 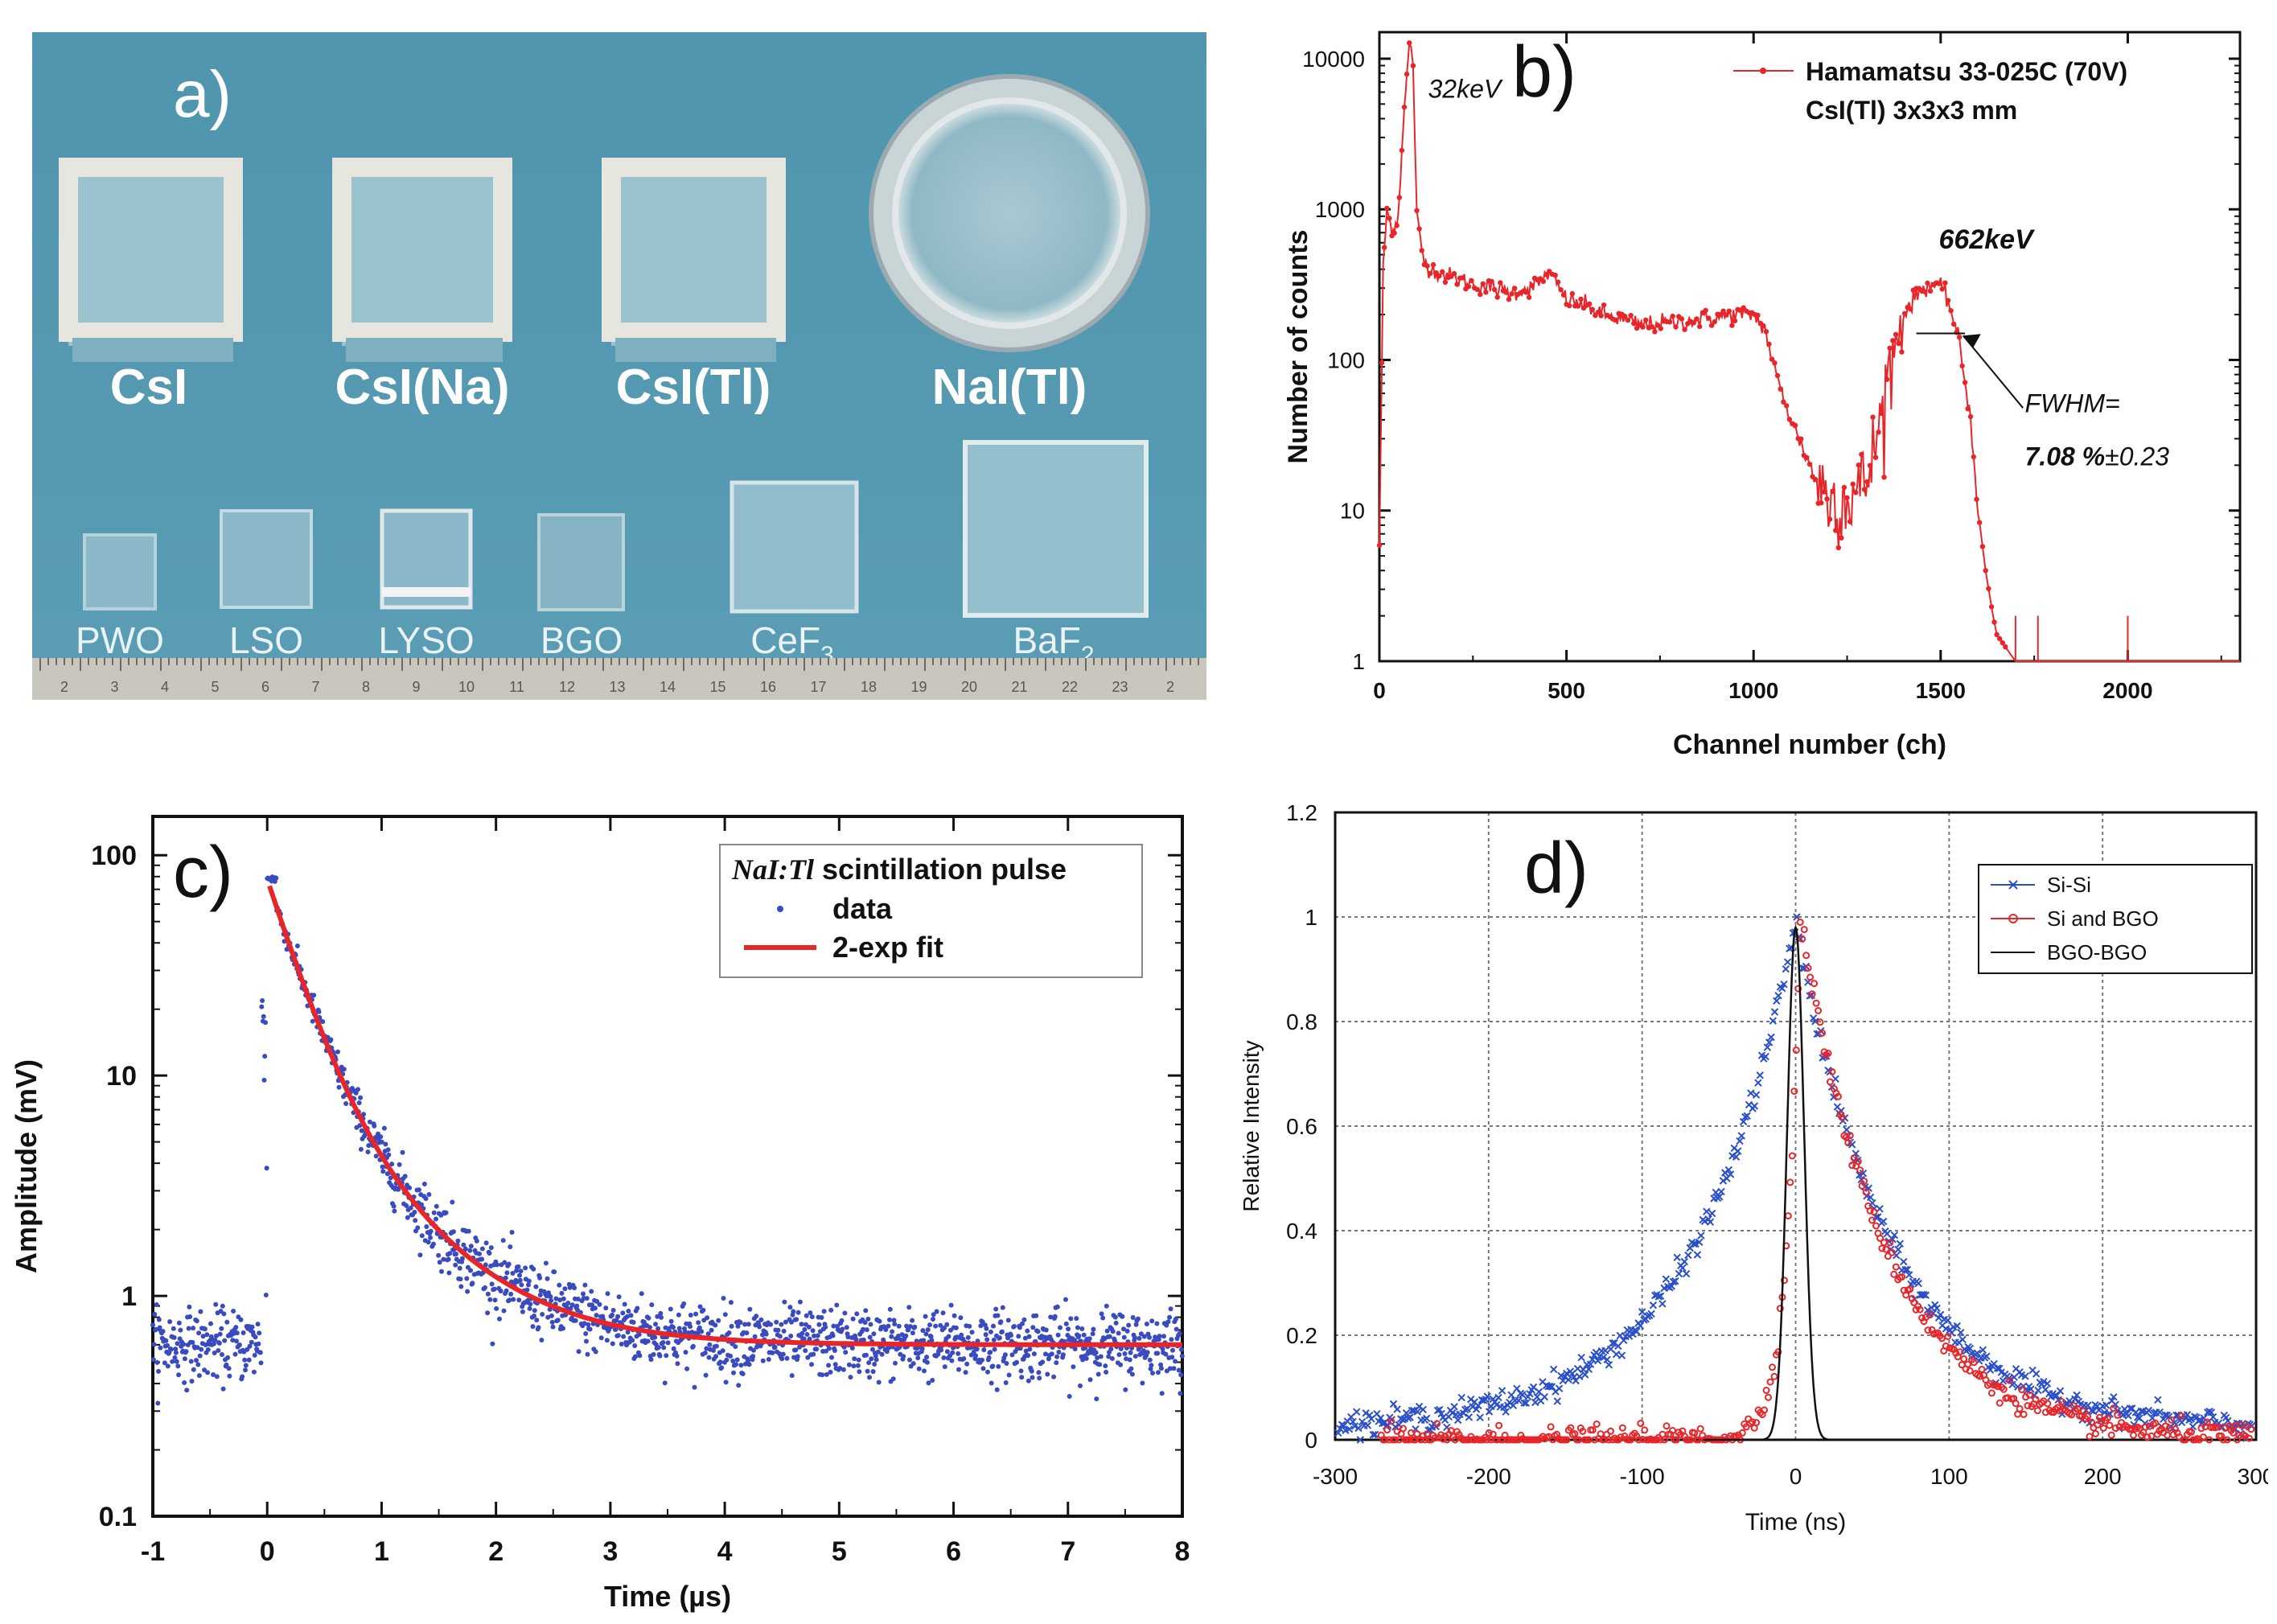 What do you see at coordinates (266, 559) in the screenshot?
I see `crystal-lso` at bounding box center [266, 559].